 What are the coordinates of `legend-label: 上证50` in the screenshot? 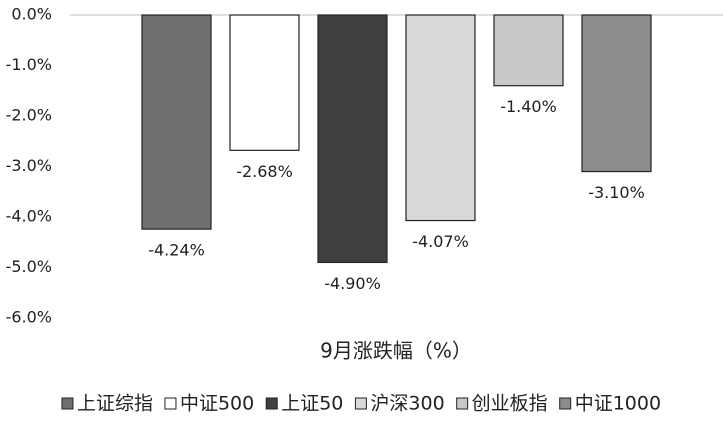 It's located at (312, 404).